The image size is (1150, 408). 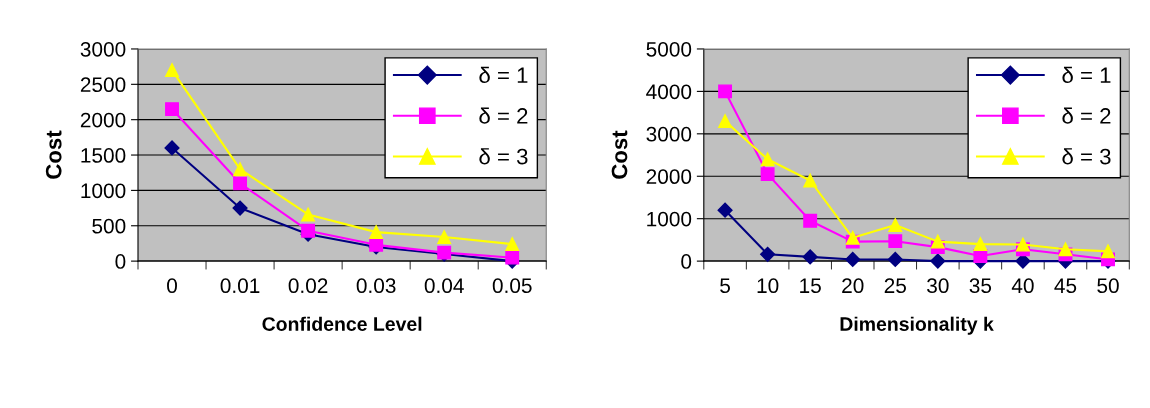 What do you see at coordinates (1065, 286) in the screenshot?
I see `x-tick-label: 45` at bounding box center [1065, 286].